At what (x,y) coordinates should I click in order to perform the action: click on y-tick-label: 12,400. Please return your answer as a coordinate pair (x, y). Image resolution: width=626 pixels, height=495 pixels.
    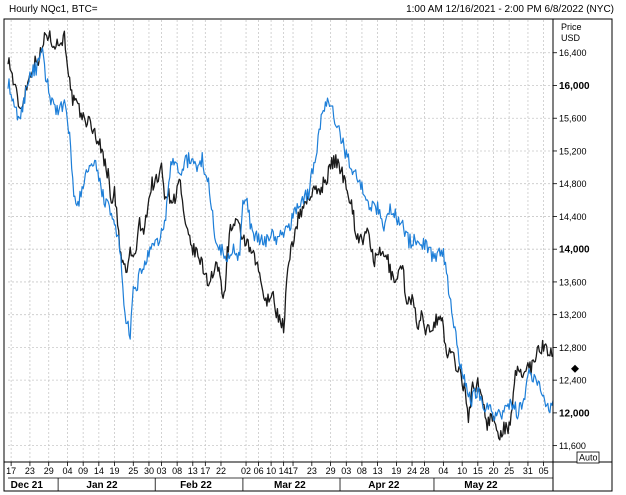
    Looking at the image, I should click on (573, 381).